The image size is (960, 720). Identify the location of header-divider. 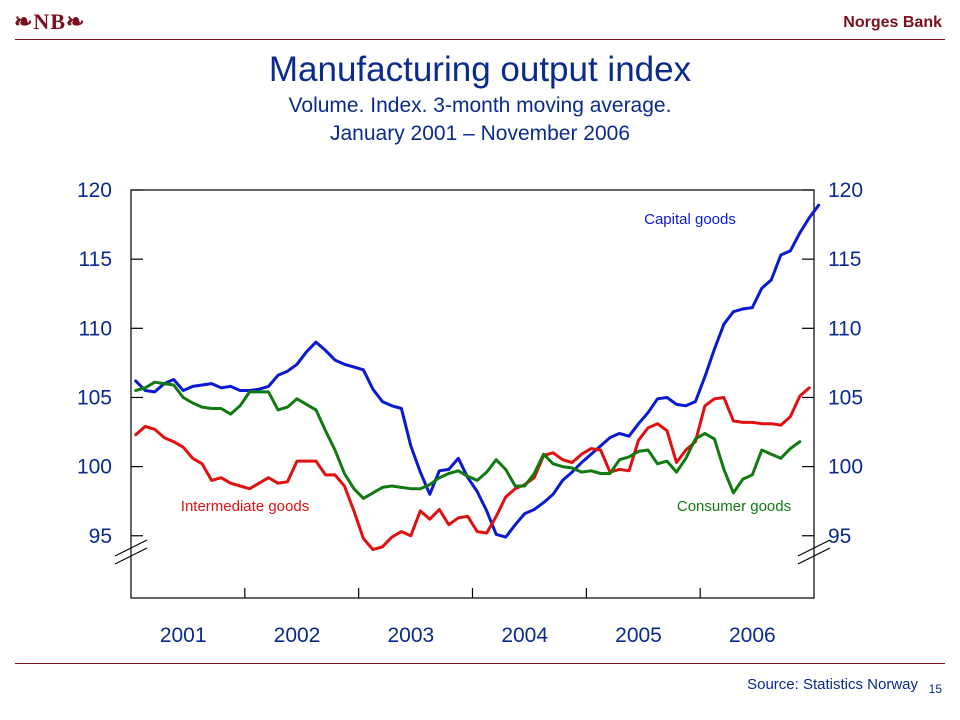
(480, 39).